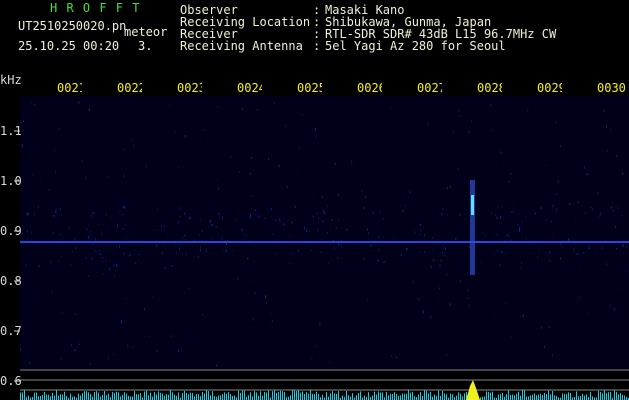 Image resolution: width=629 pixels, height=400 pixels. What do you see at coordinates (473, 390) in the screenshot?
I see `meteor-level` at bounding box center [473, 390].